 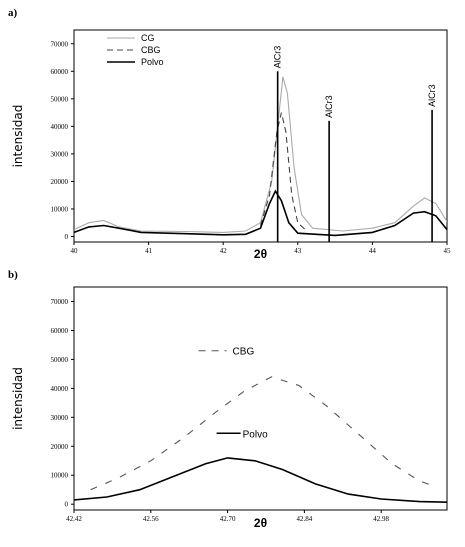 What do you see at coordinates (60, 154) in the screenshot?
I see `panel-a-y-tick-label: 30000` at bounding box center [60, 154].